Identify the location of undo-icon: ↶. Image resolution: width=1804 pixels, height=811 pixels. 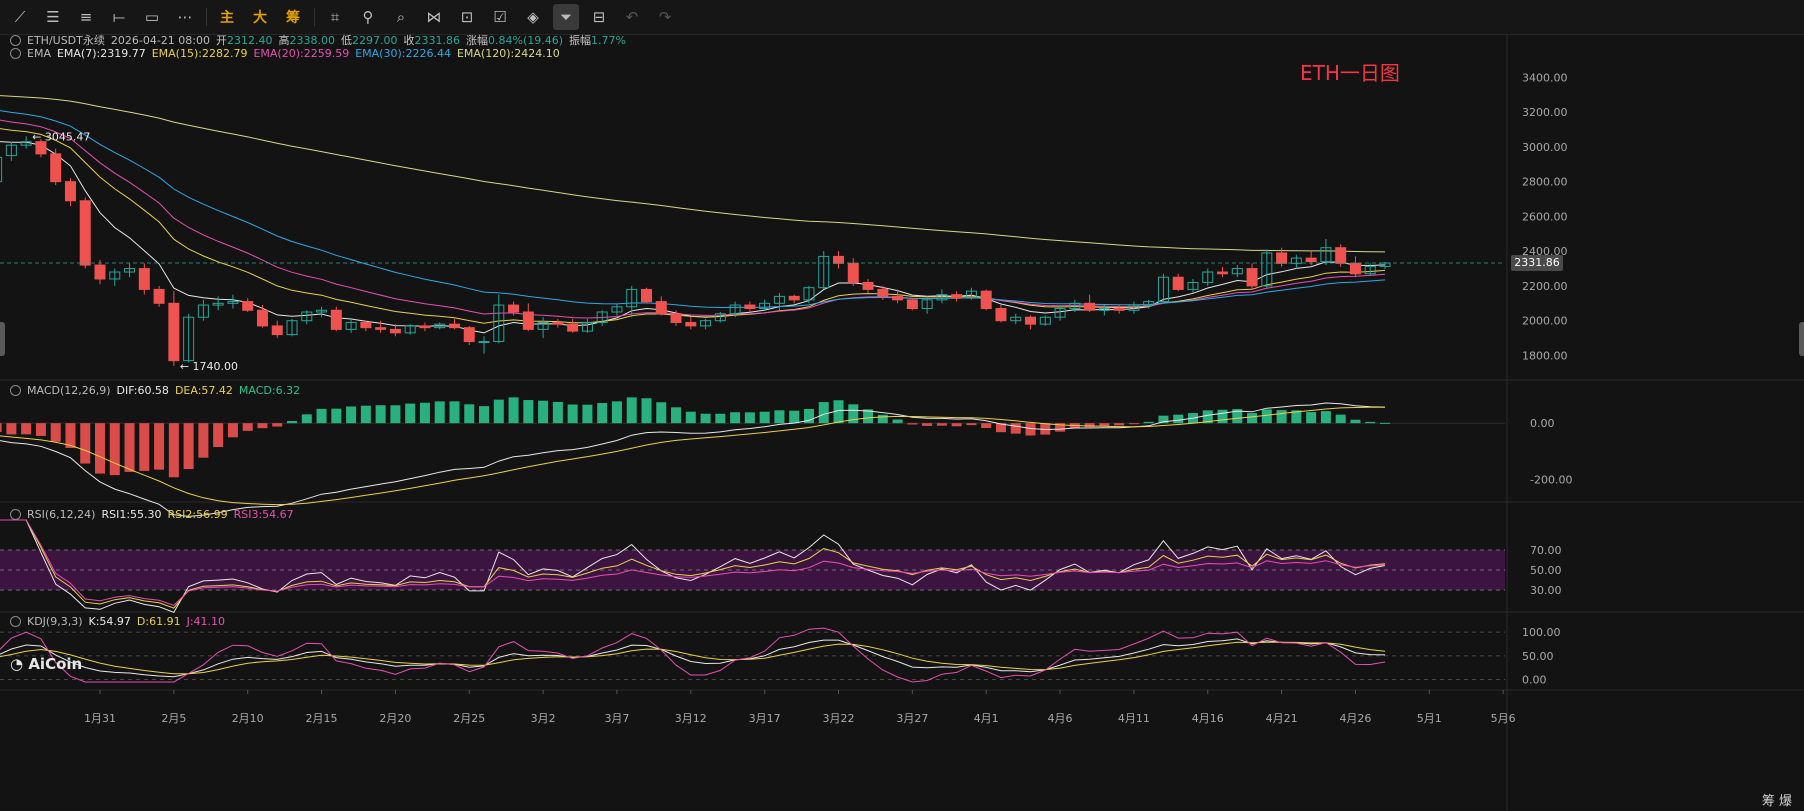
(632, 17).